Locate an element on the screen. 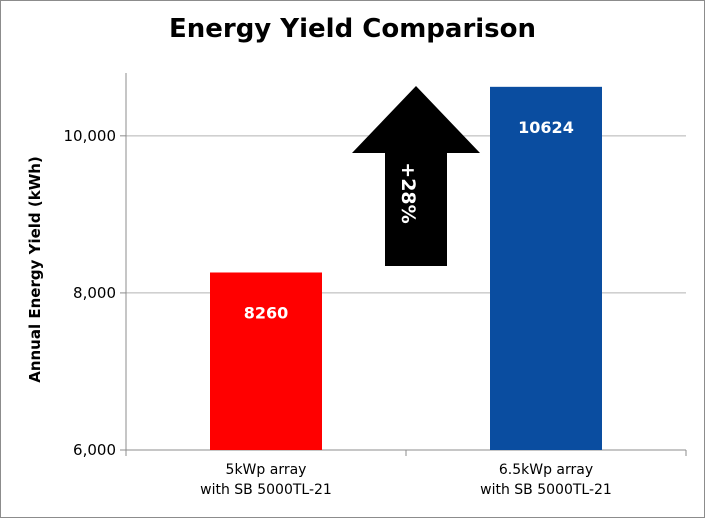  y-tick-label: 6,000 is located at coordinates (94, 450).